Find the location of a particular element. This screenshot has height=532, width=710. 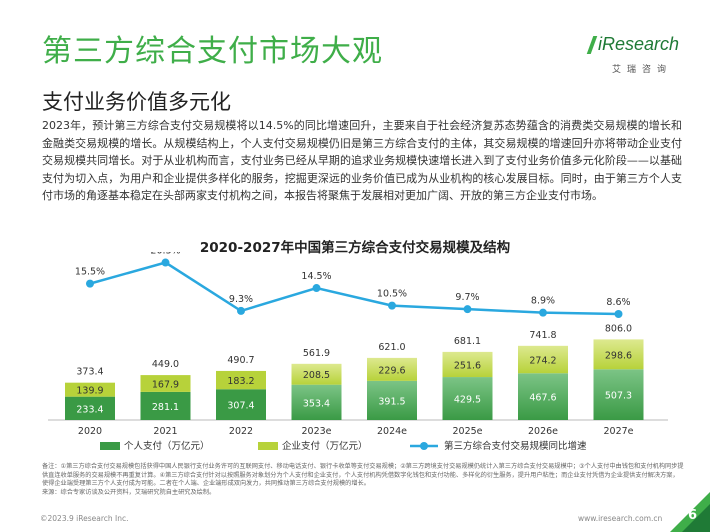

legend-swatch-personal is located at coordinates (110, 446).